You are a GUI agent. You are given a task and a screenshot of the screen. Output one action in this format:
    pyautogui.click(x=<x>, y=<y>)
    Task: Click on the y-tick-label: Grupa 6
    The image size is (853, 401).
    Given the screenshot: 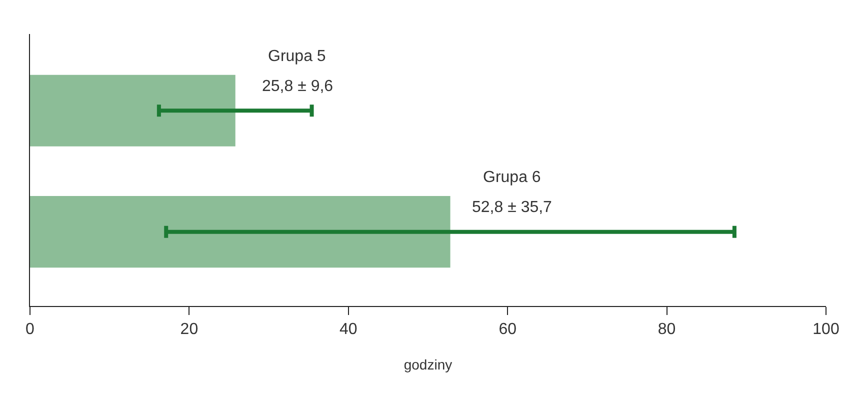 What is the action you would take?
    pyautogui.click(x=512, y=177)
    